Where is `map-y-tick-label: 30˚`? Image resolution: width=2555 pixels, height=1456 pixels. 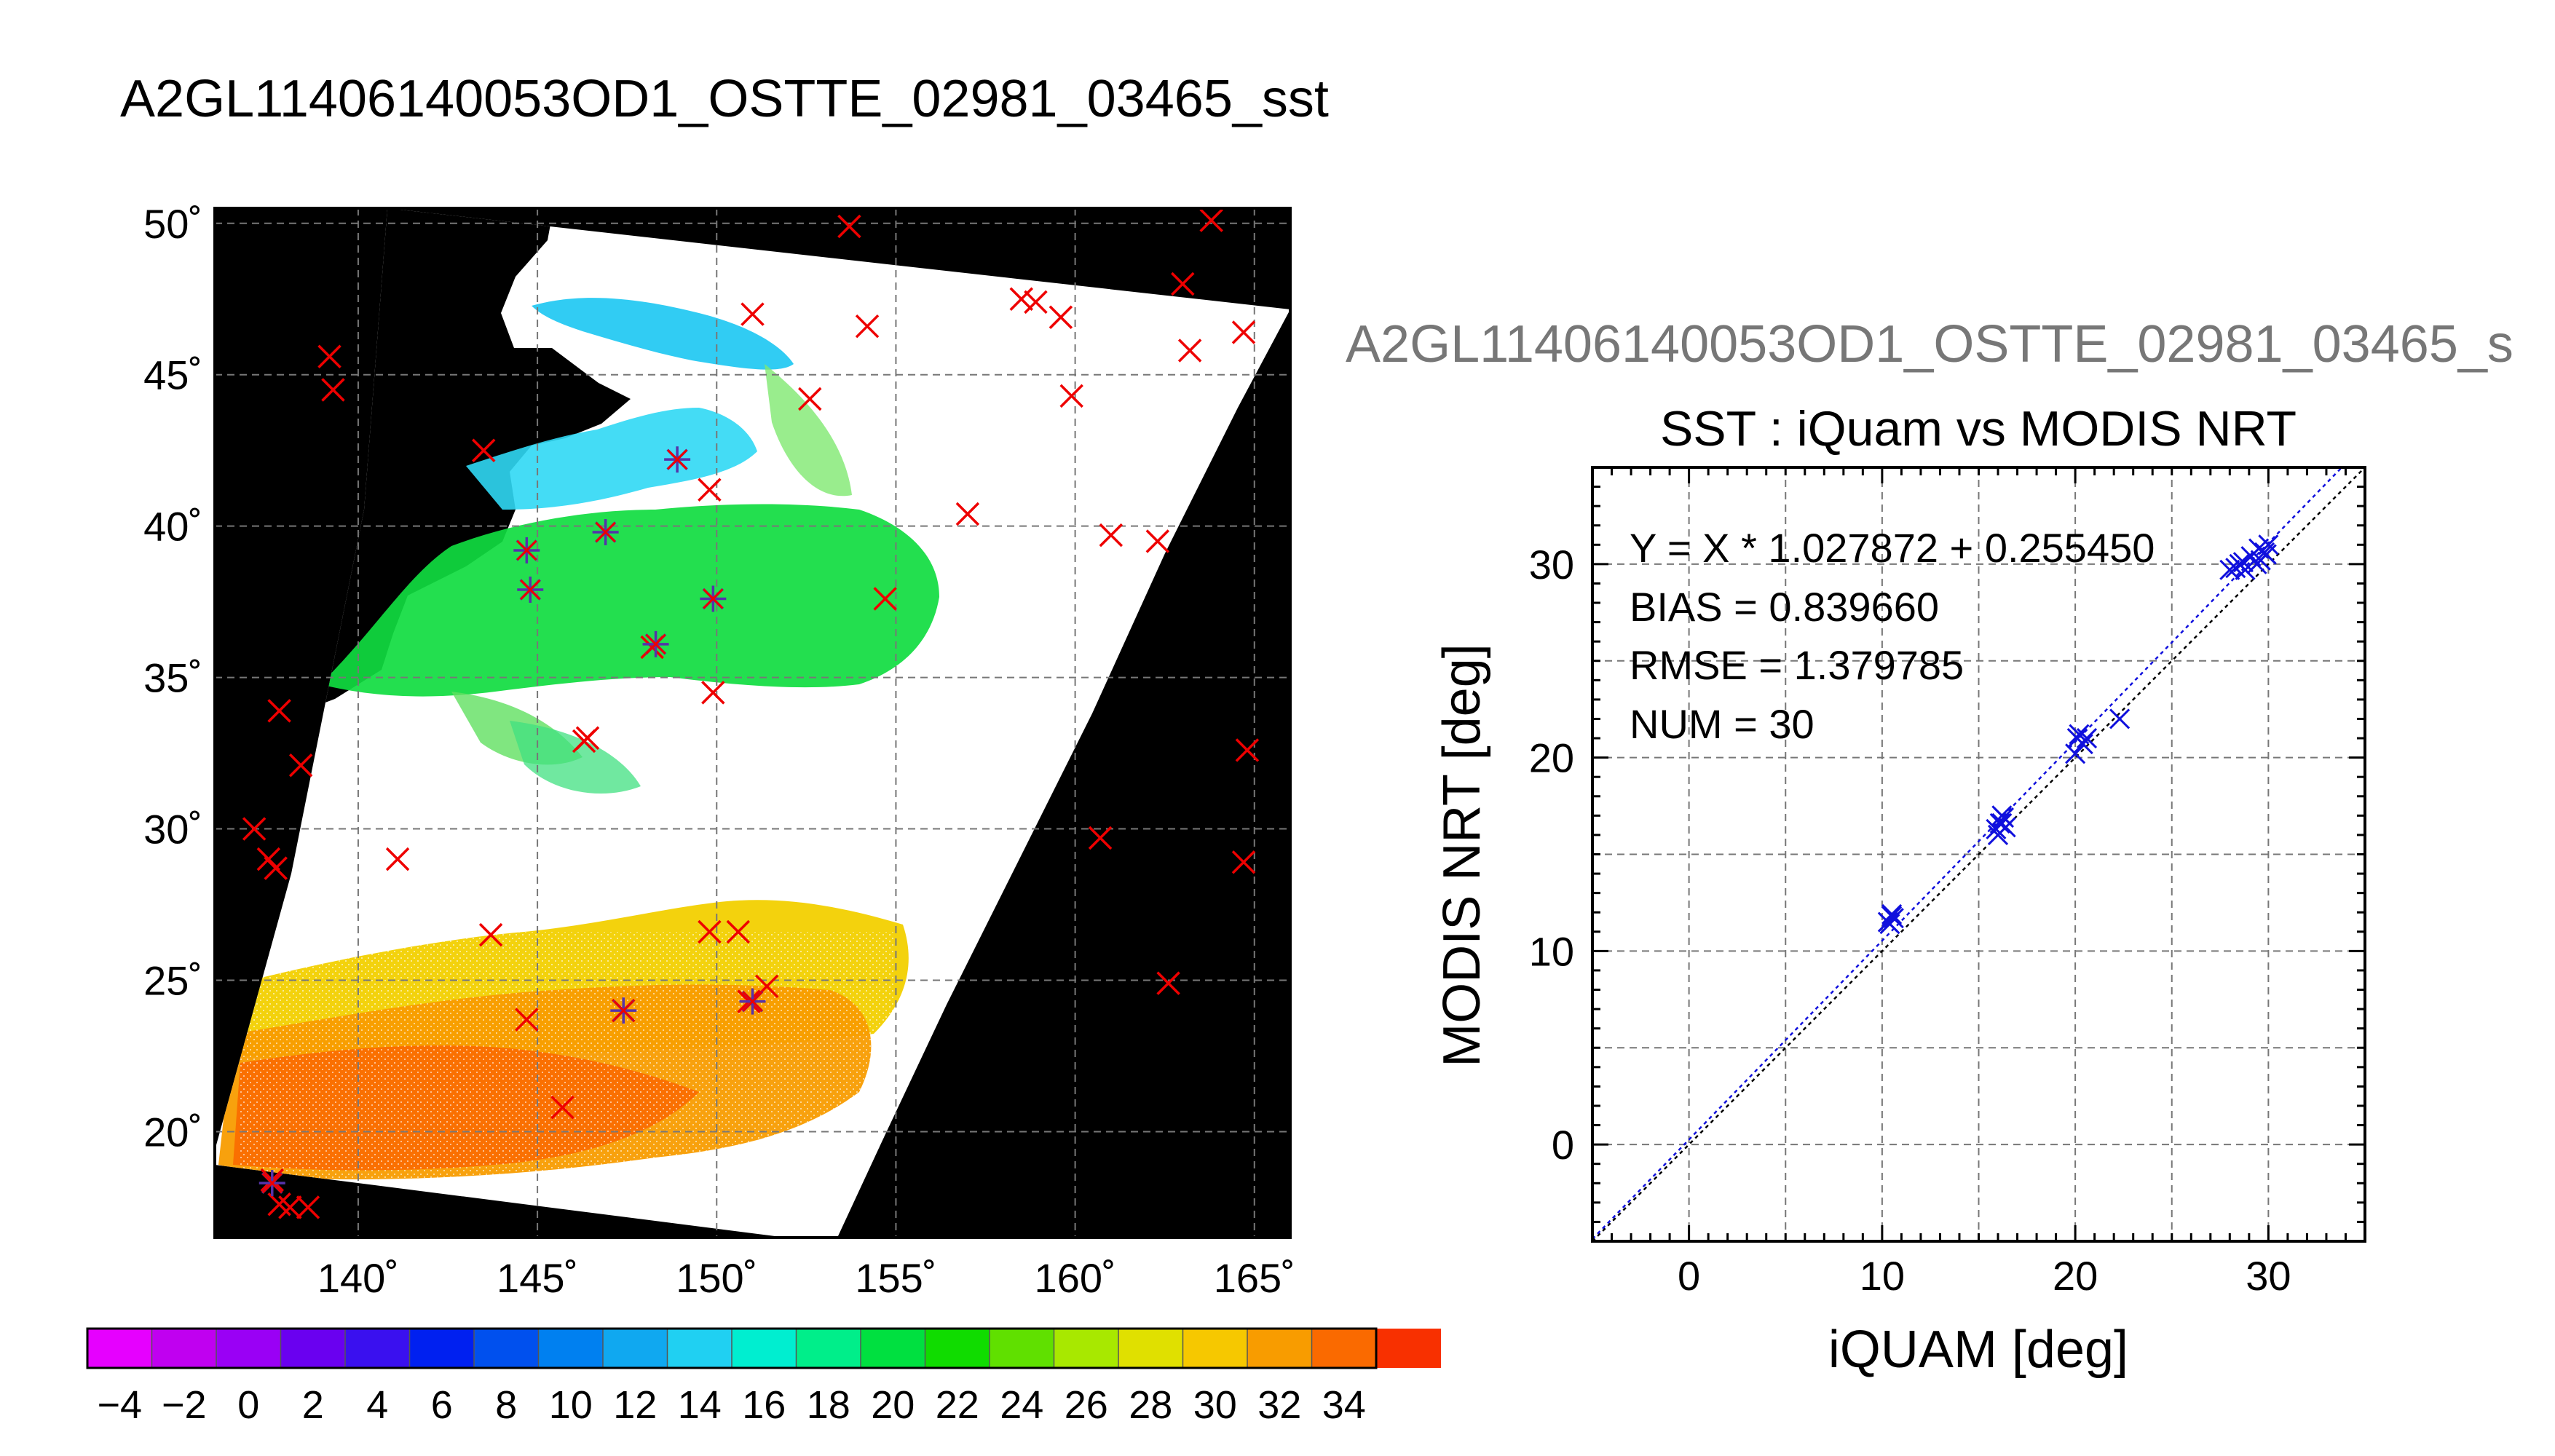 map-y-tick-label: 30˚ is located at coordinates (172, 829).